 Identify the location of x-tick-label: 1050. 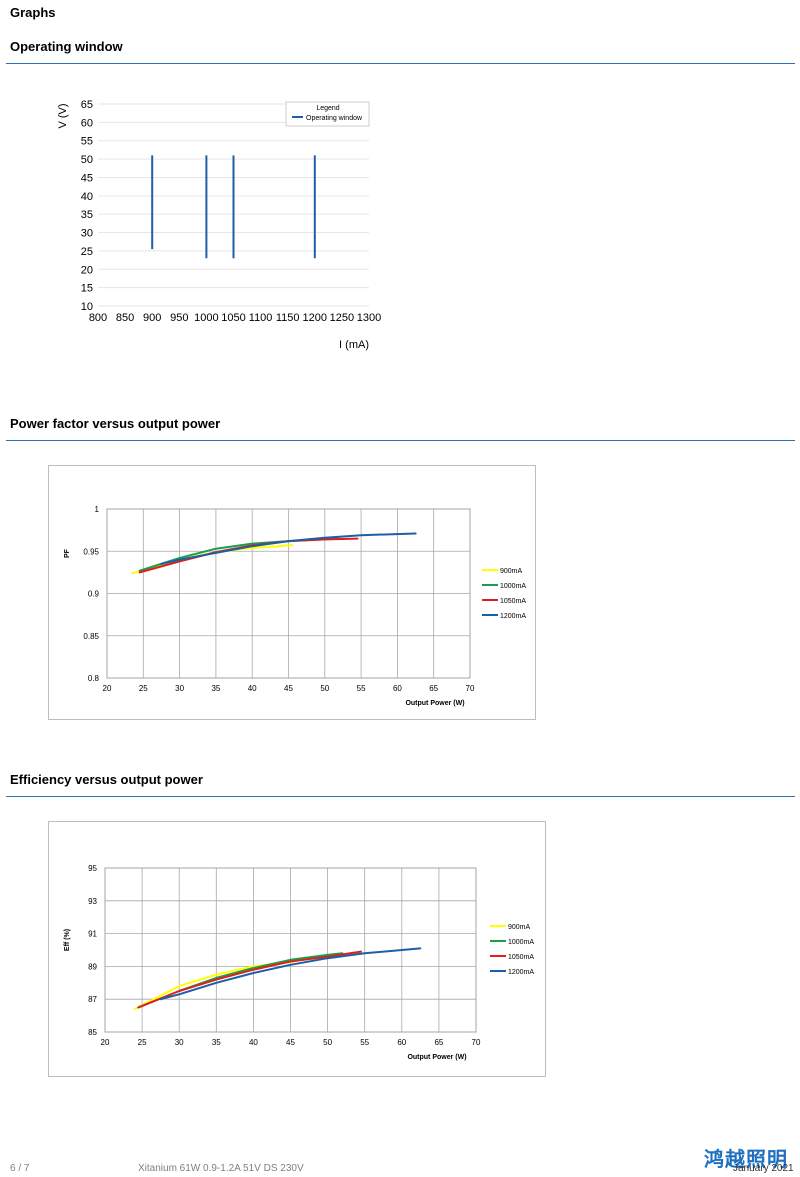
(233, 318).